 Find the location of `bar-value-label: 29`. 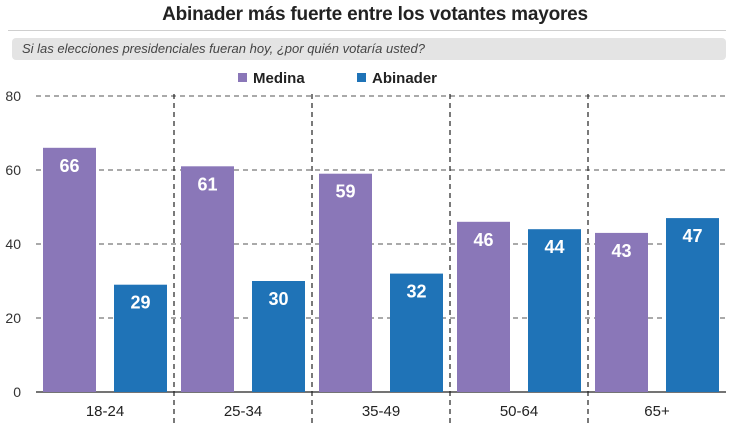

bar-value-label: 29 is located at coordinates (140, 303).